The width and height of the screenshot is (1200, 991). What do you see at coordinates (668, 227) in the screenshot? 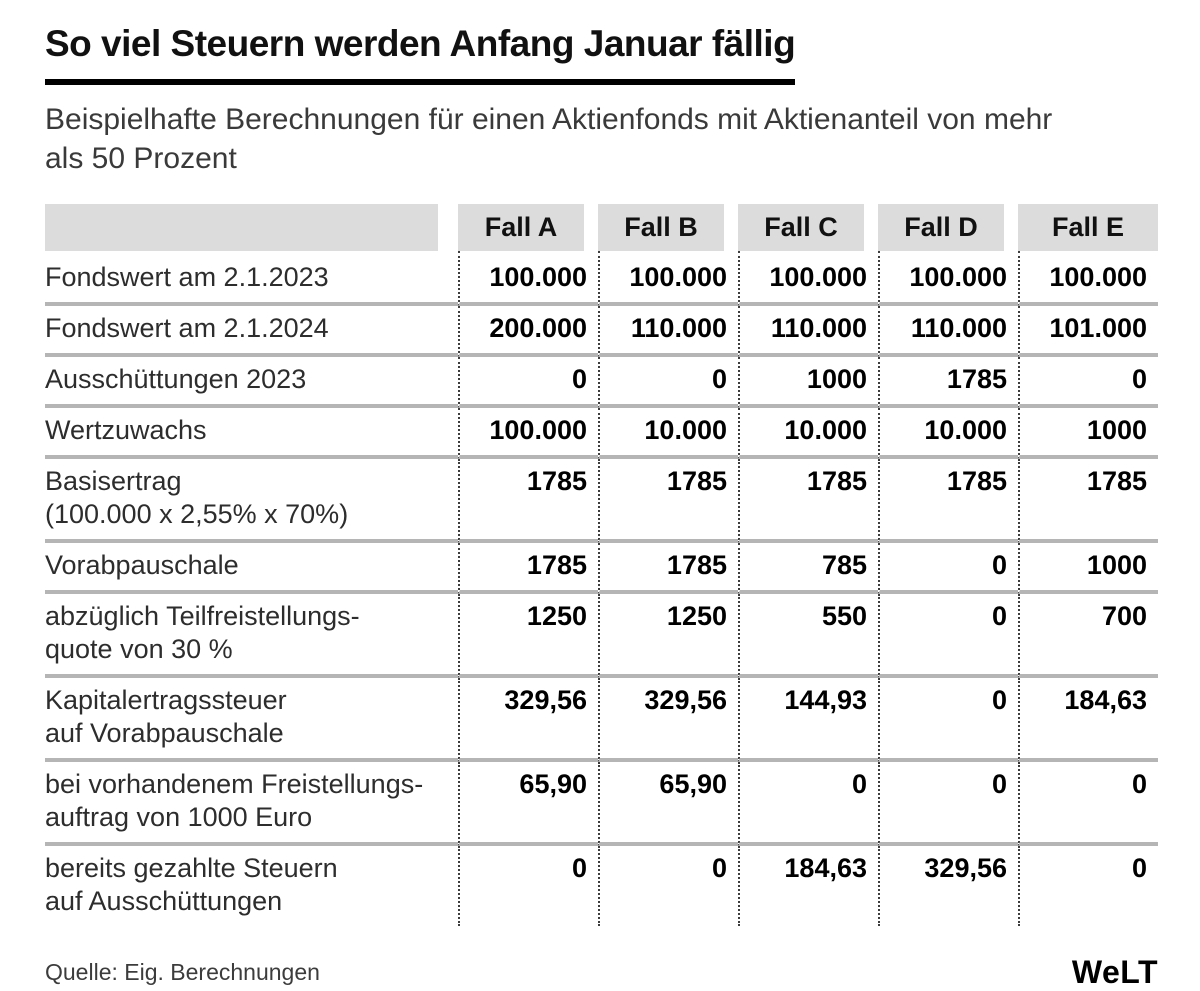
I see `column-header-fall-b: Fall B` at bounding box center [668, 227].